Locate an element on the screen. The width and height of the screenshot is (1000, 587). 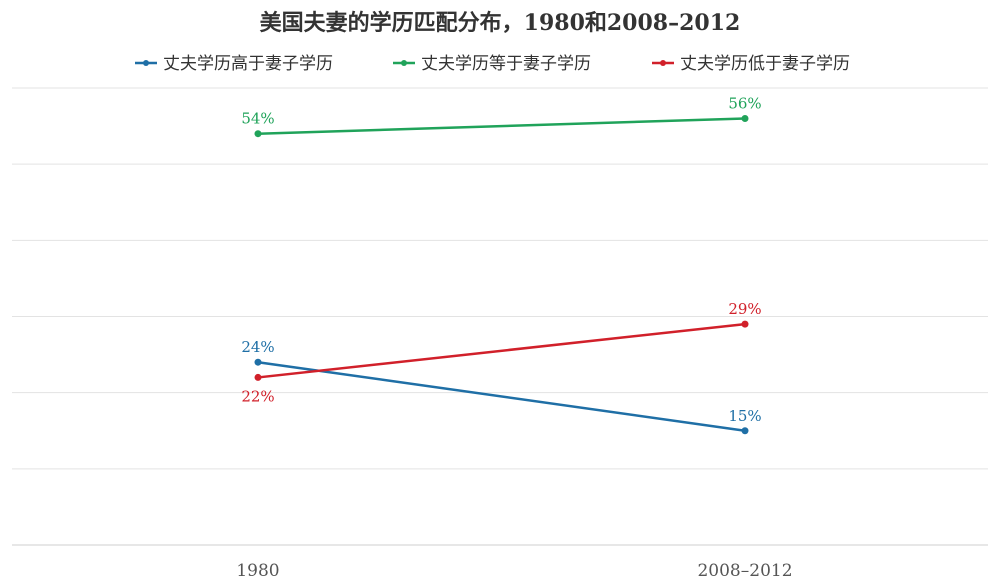
x-tick-label: 1980 is located at coordinates (257, 571).